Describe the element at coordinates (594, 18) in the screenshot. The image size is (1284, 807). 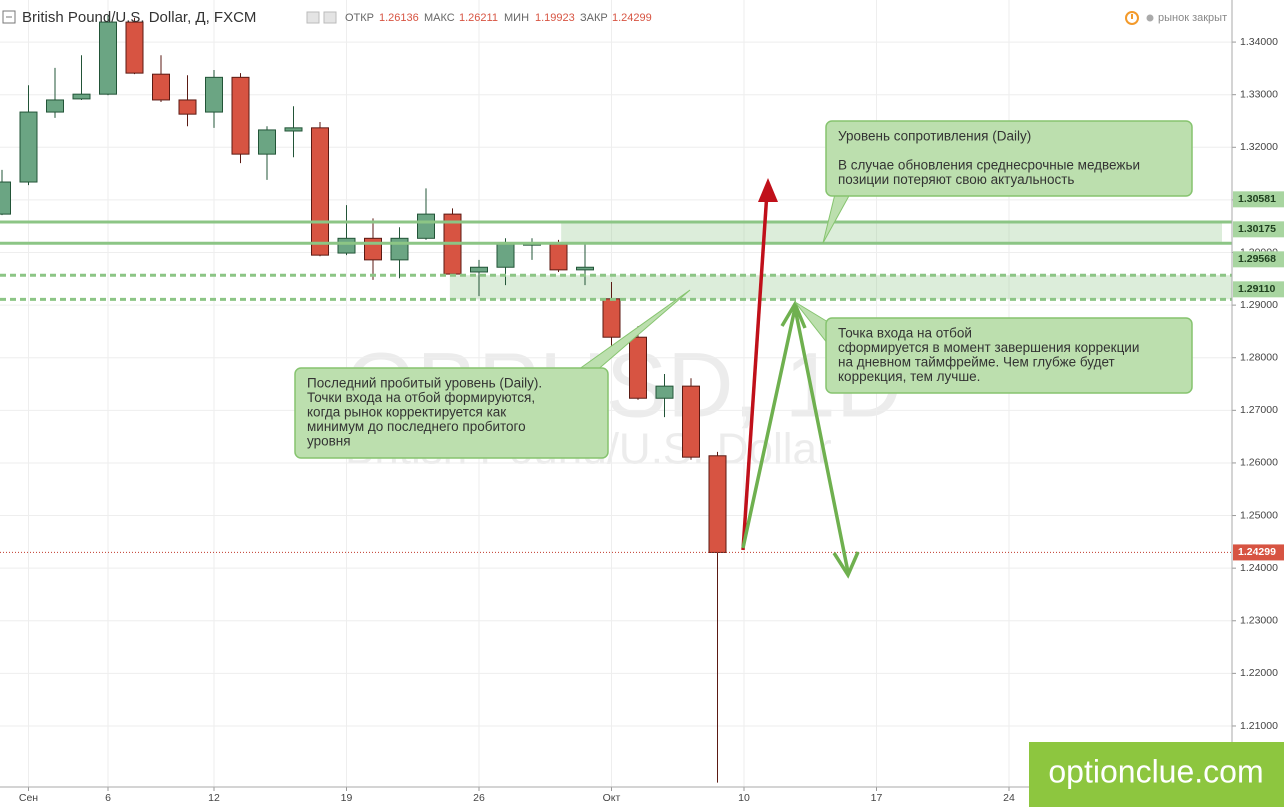
I see `ohlc-label: ЗАКР` at that location.